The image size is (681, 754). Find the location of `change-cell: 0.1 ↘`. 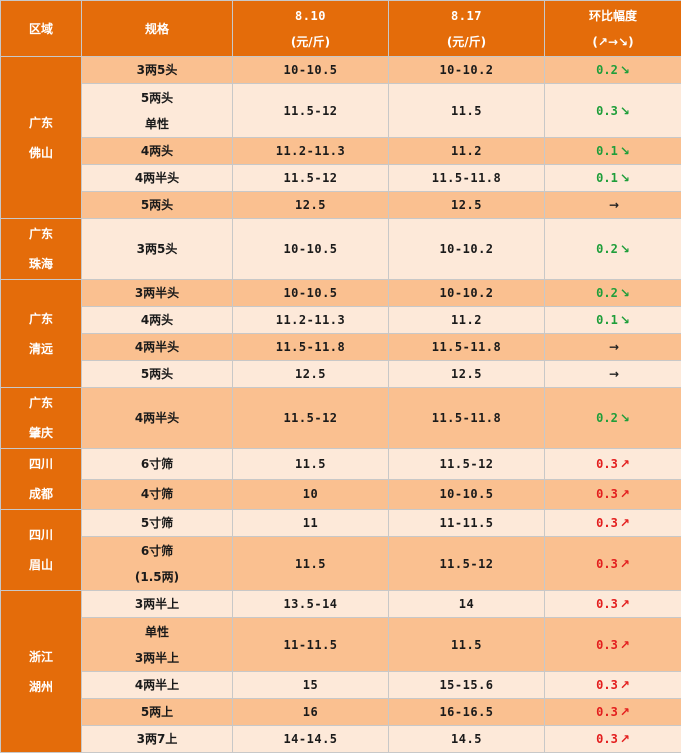

change-cell: 0.1 ↘ is located at coordinates (612, 320).